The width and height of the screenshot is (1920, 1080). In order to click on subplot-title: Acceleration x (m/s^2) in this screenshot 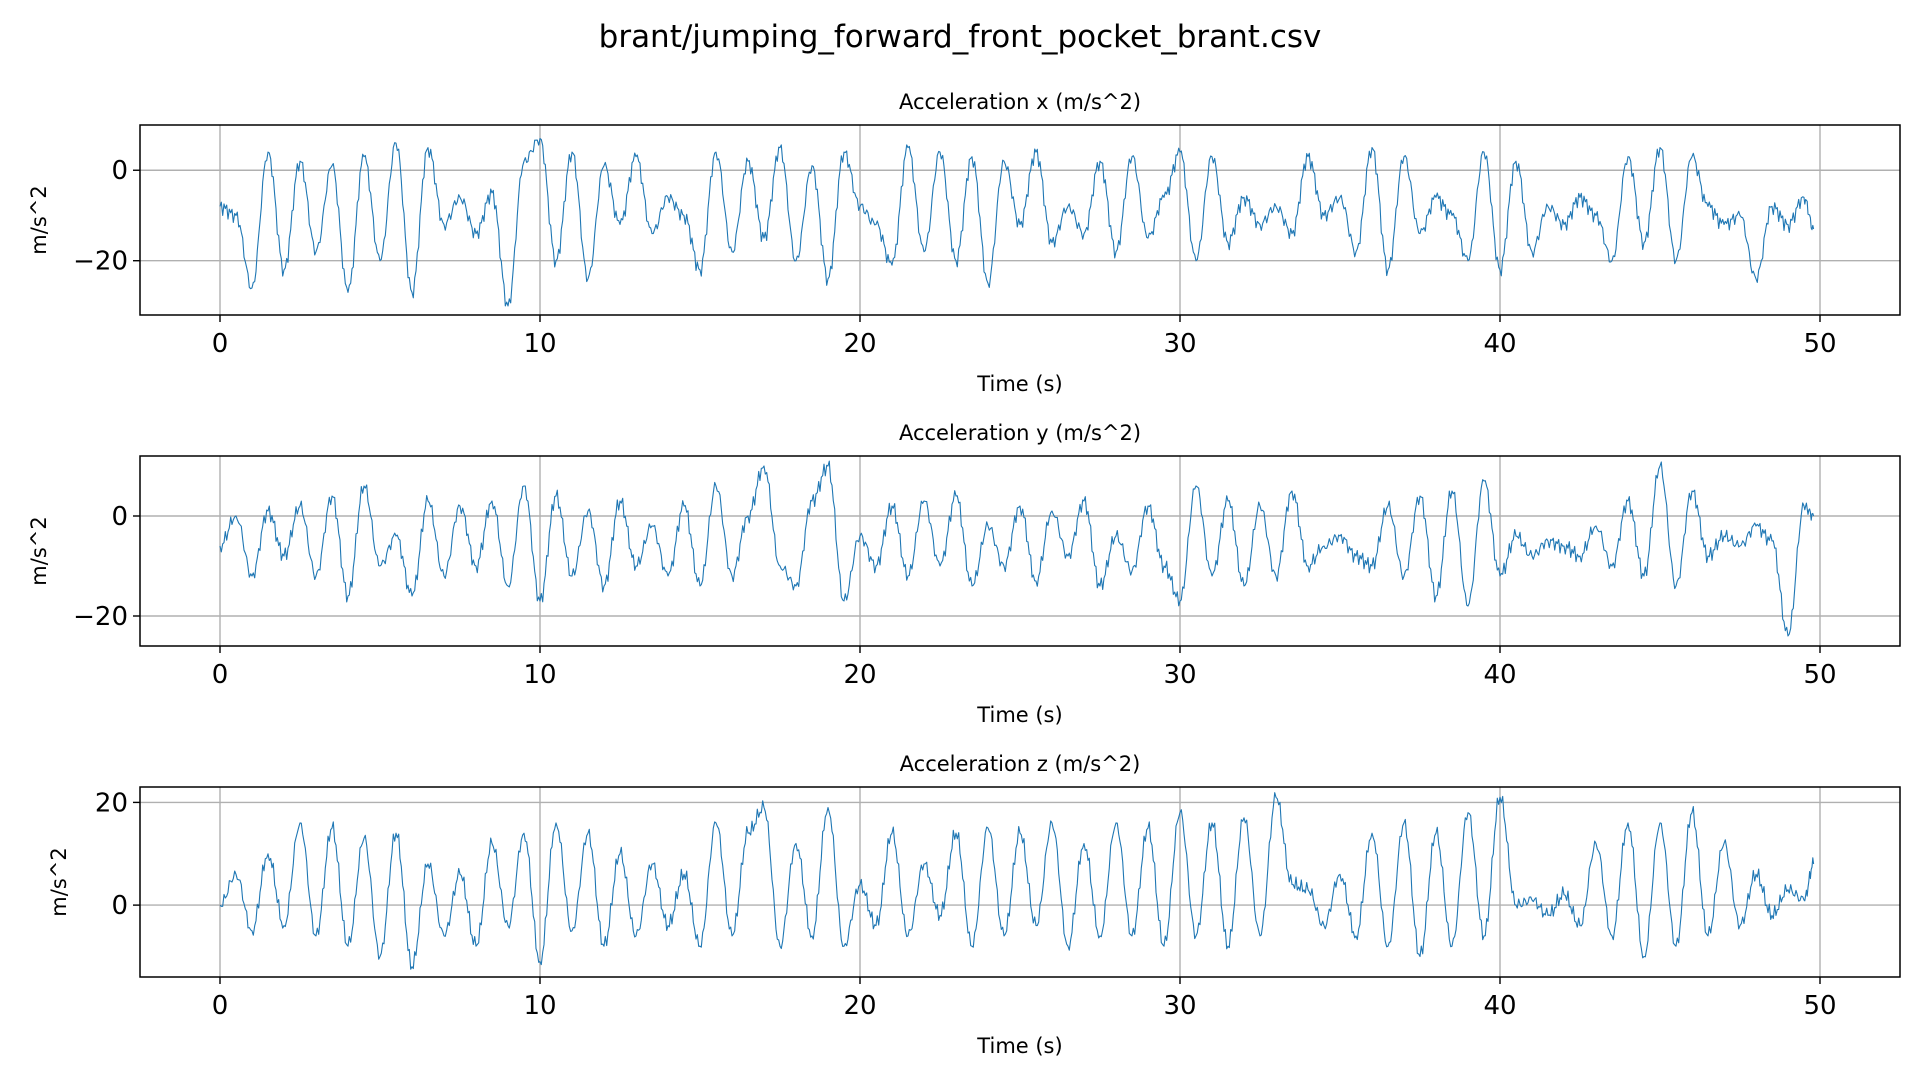, I will do `click(1020, 102)`.